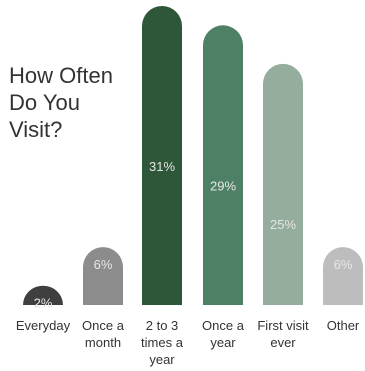  What do you see at coordinates (223, 334) in the screenshot?
I see `category-label-4: Once a year` at bounding box center [223, 334].